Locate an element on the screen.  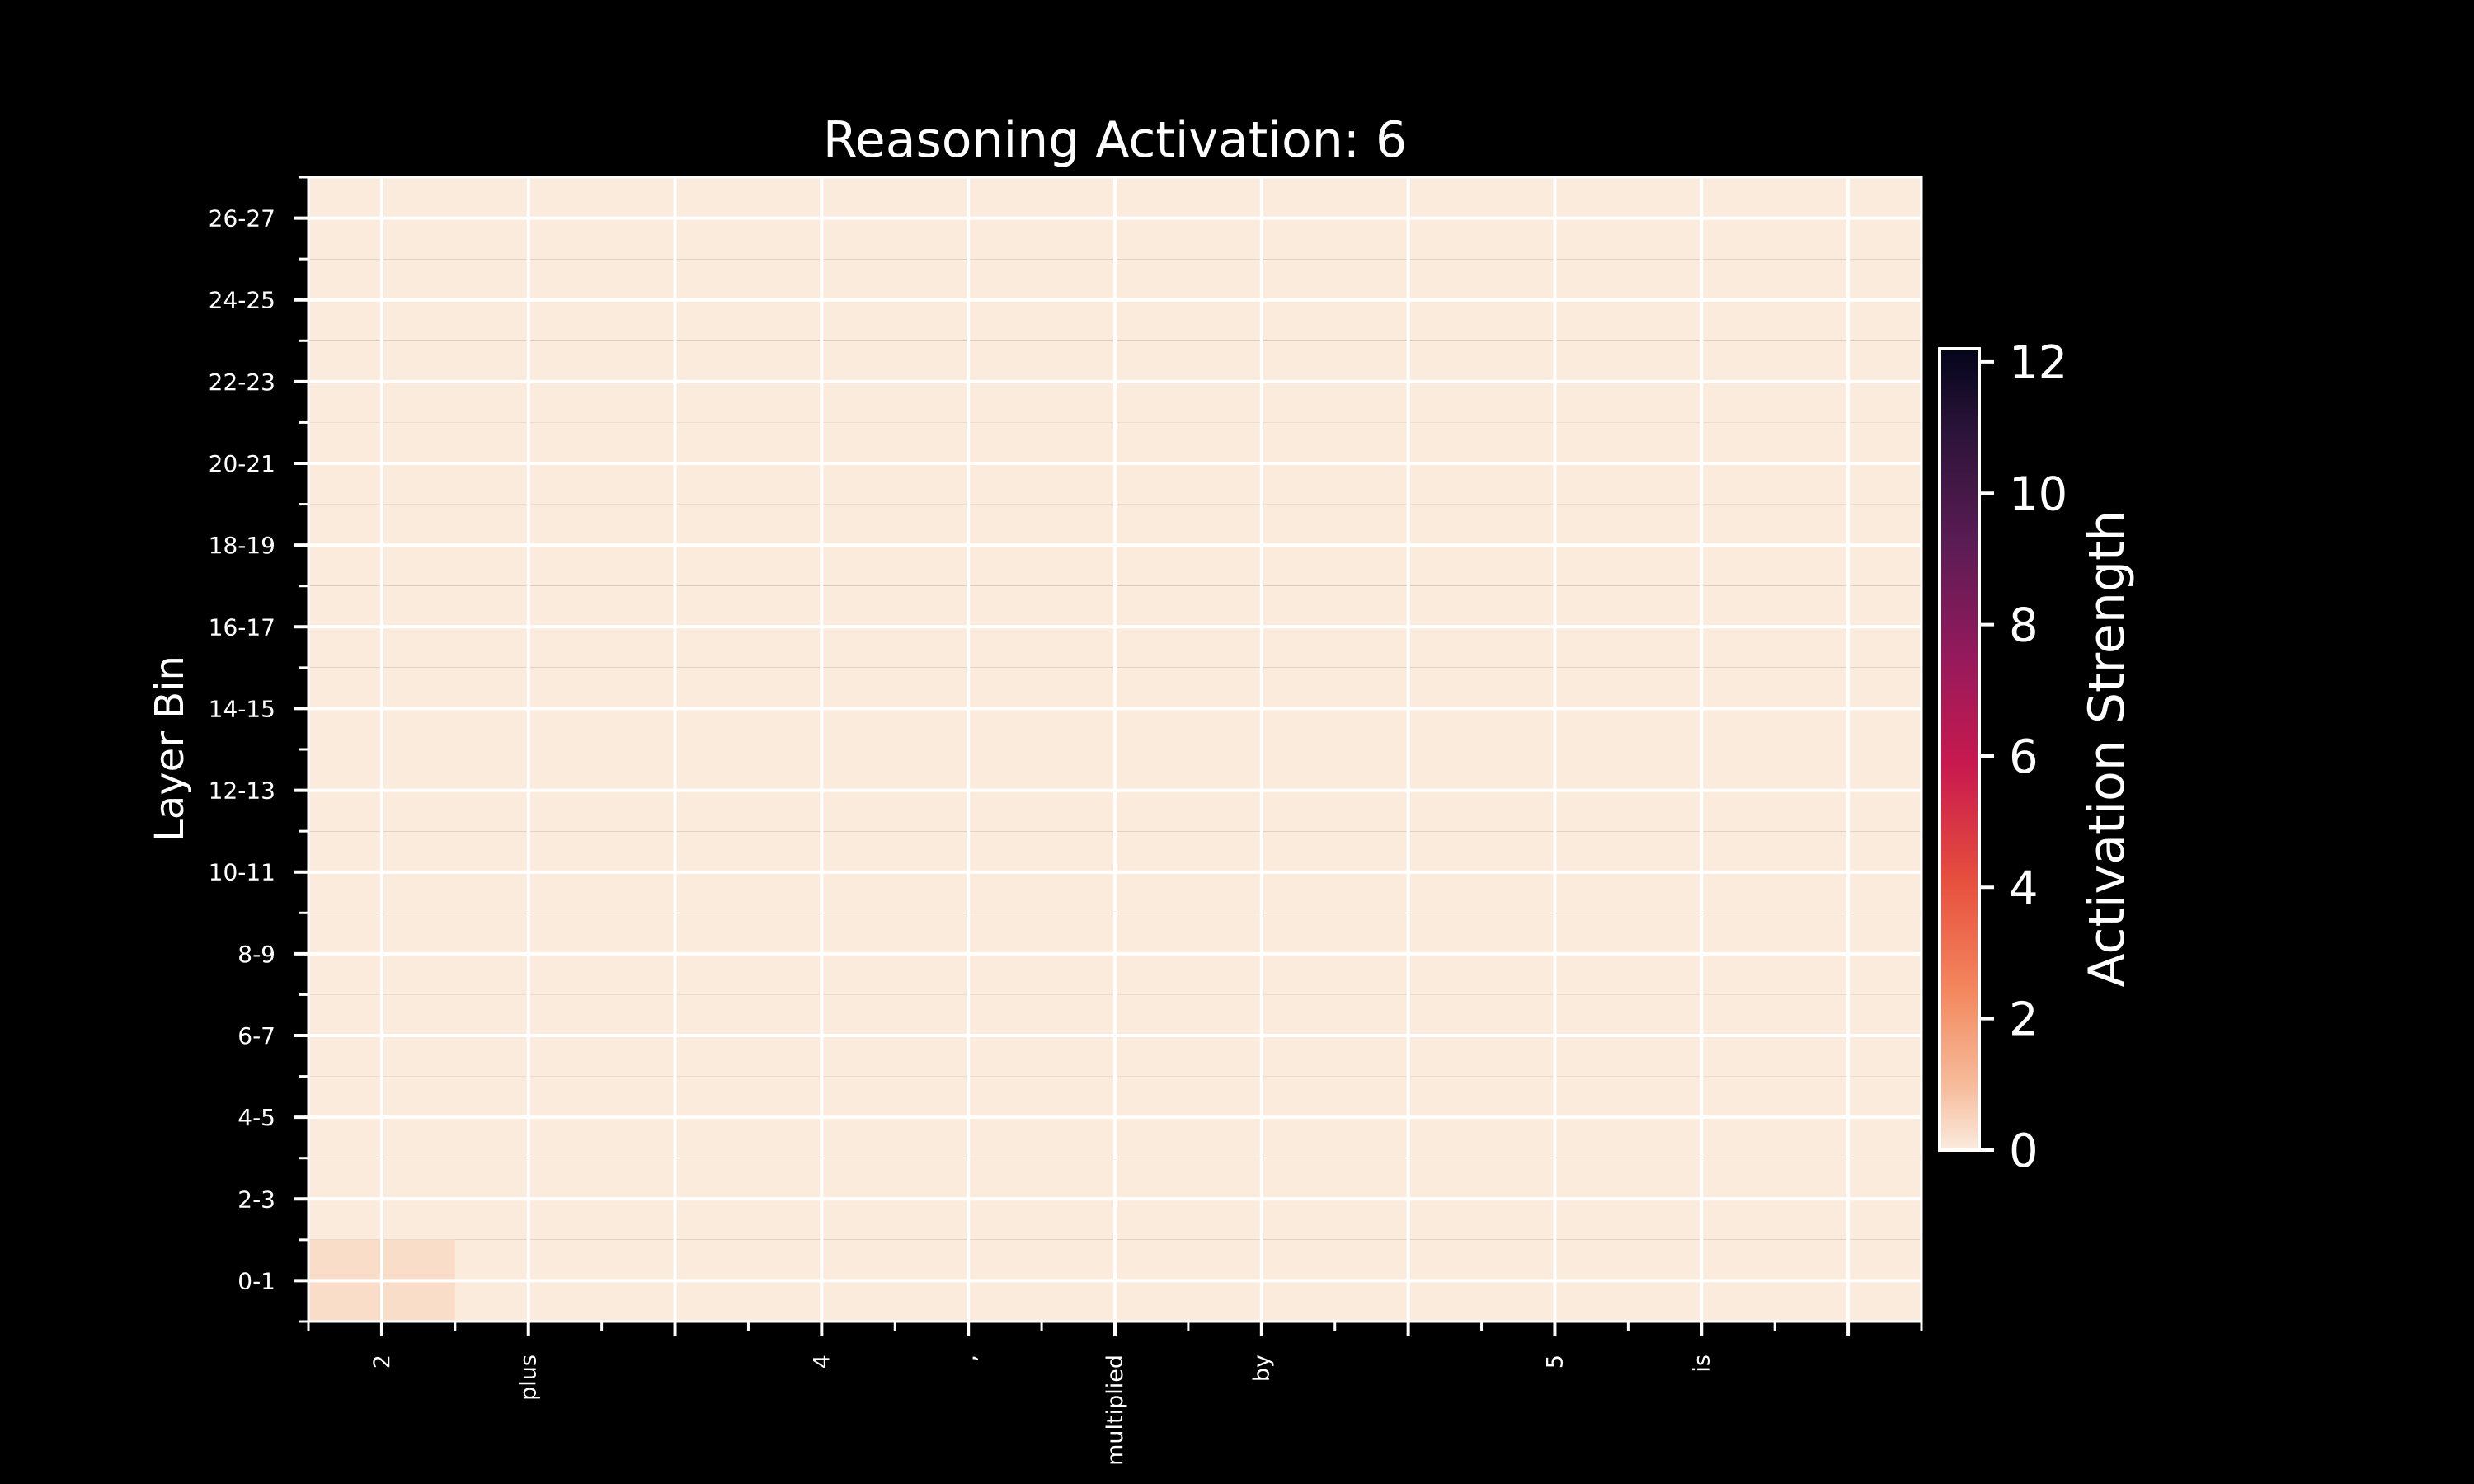
x-tick-label: 4 is located at coordinates (822, 1362).